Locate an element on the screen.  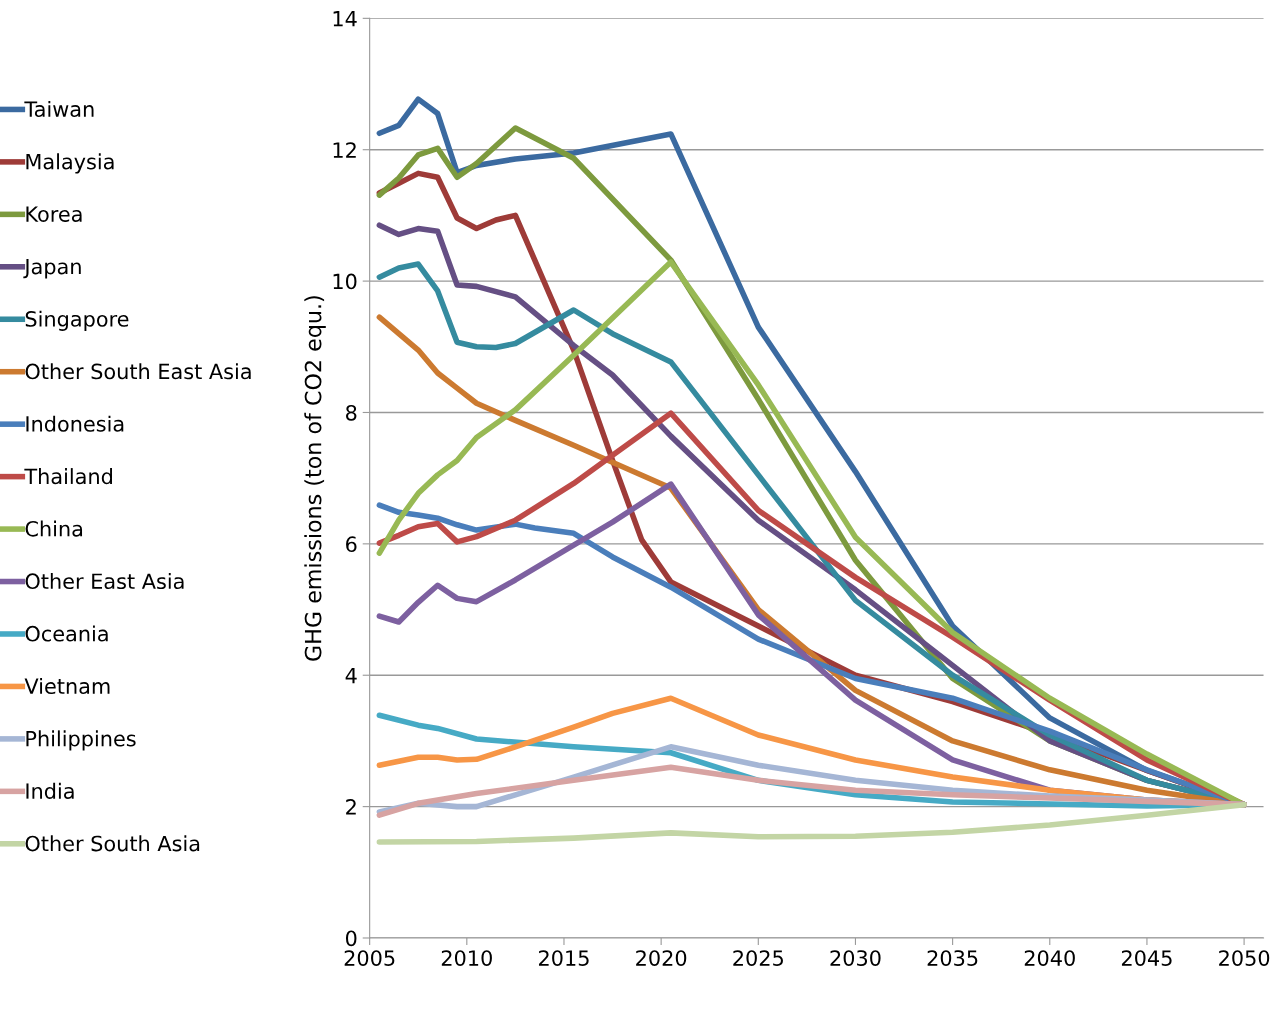
x-tick-label: 2030 is located at coordinates (855, 958).